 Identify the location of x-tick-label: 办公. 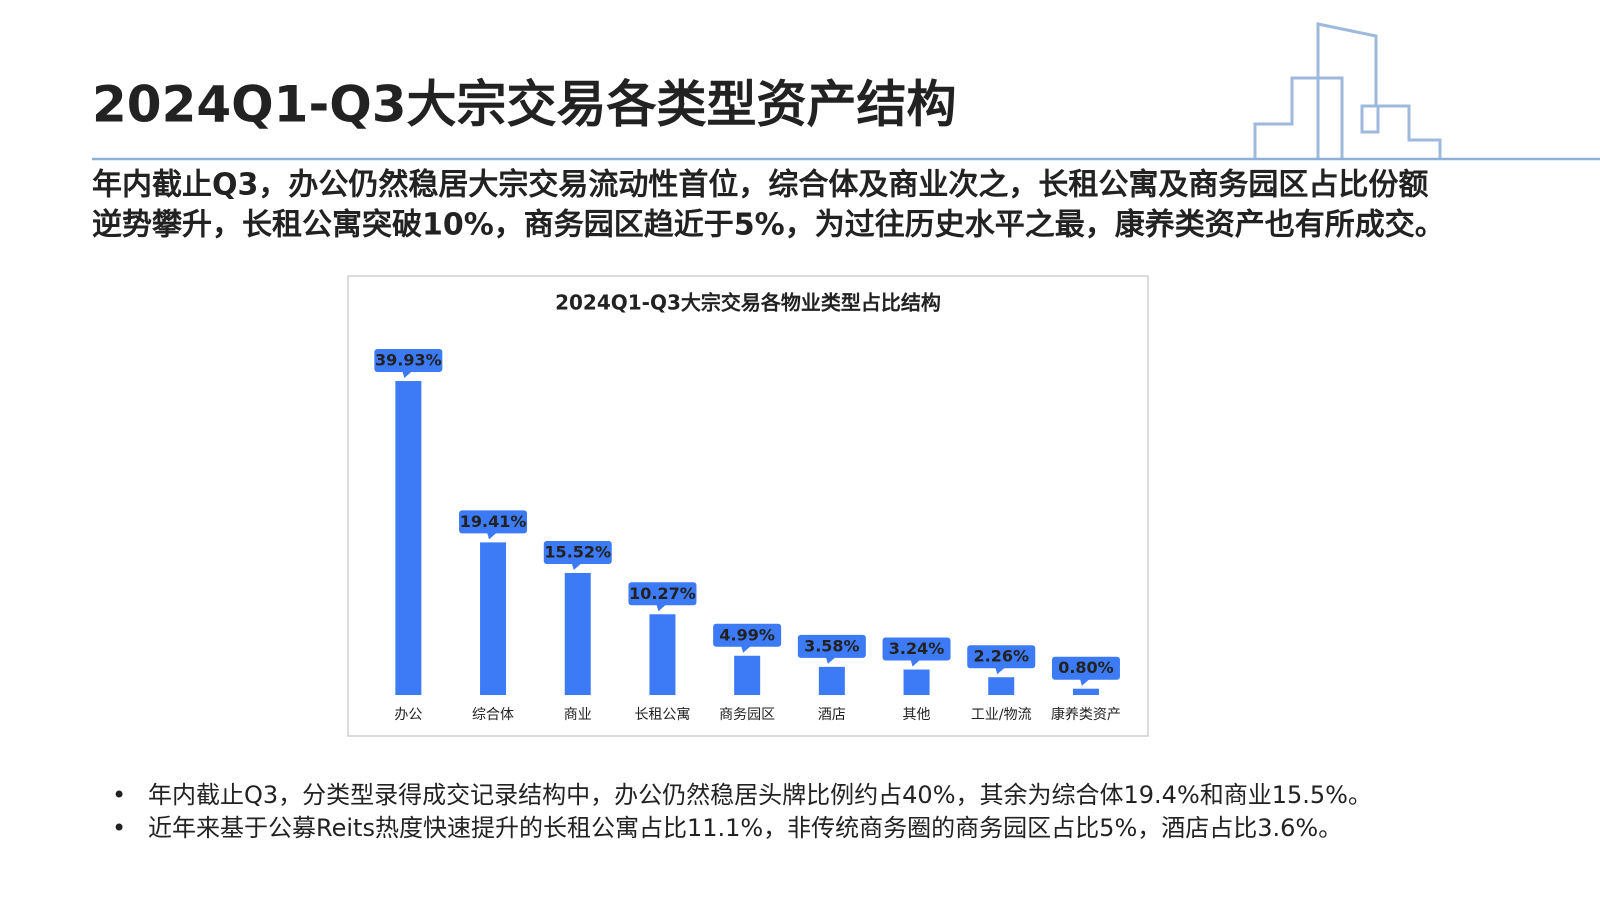
(408, 715).